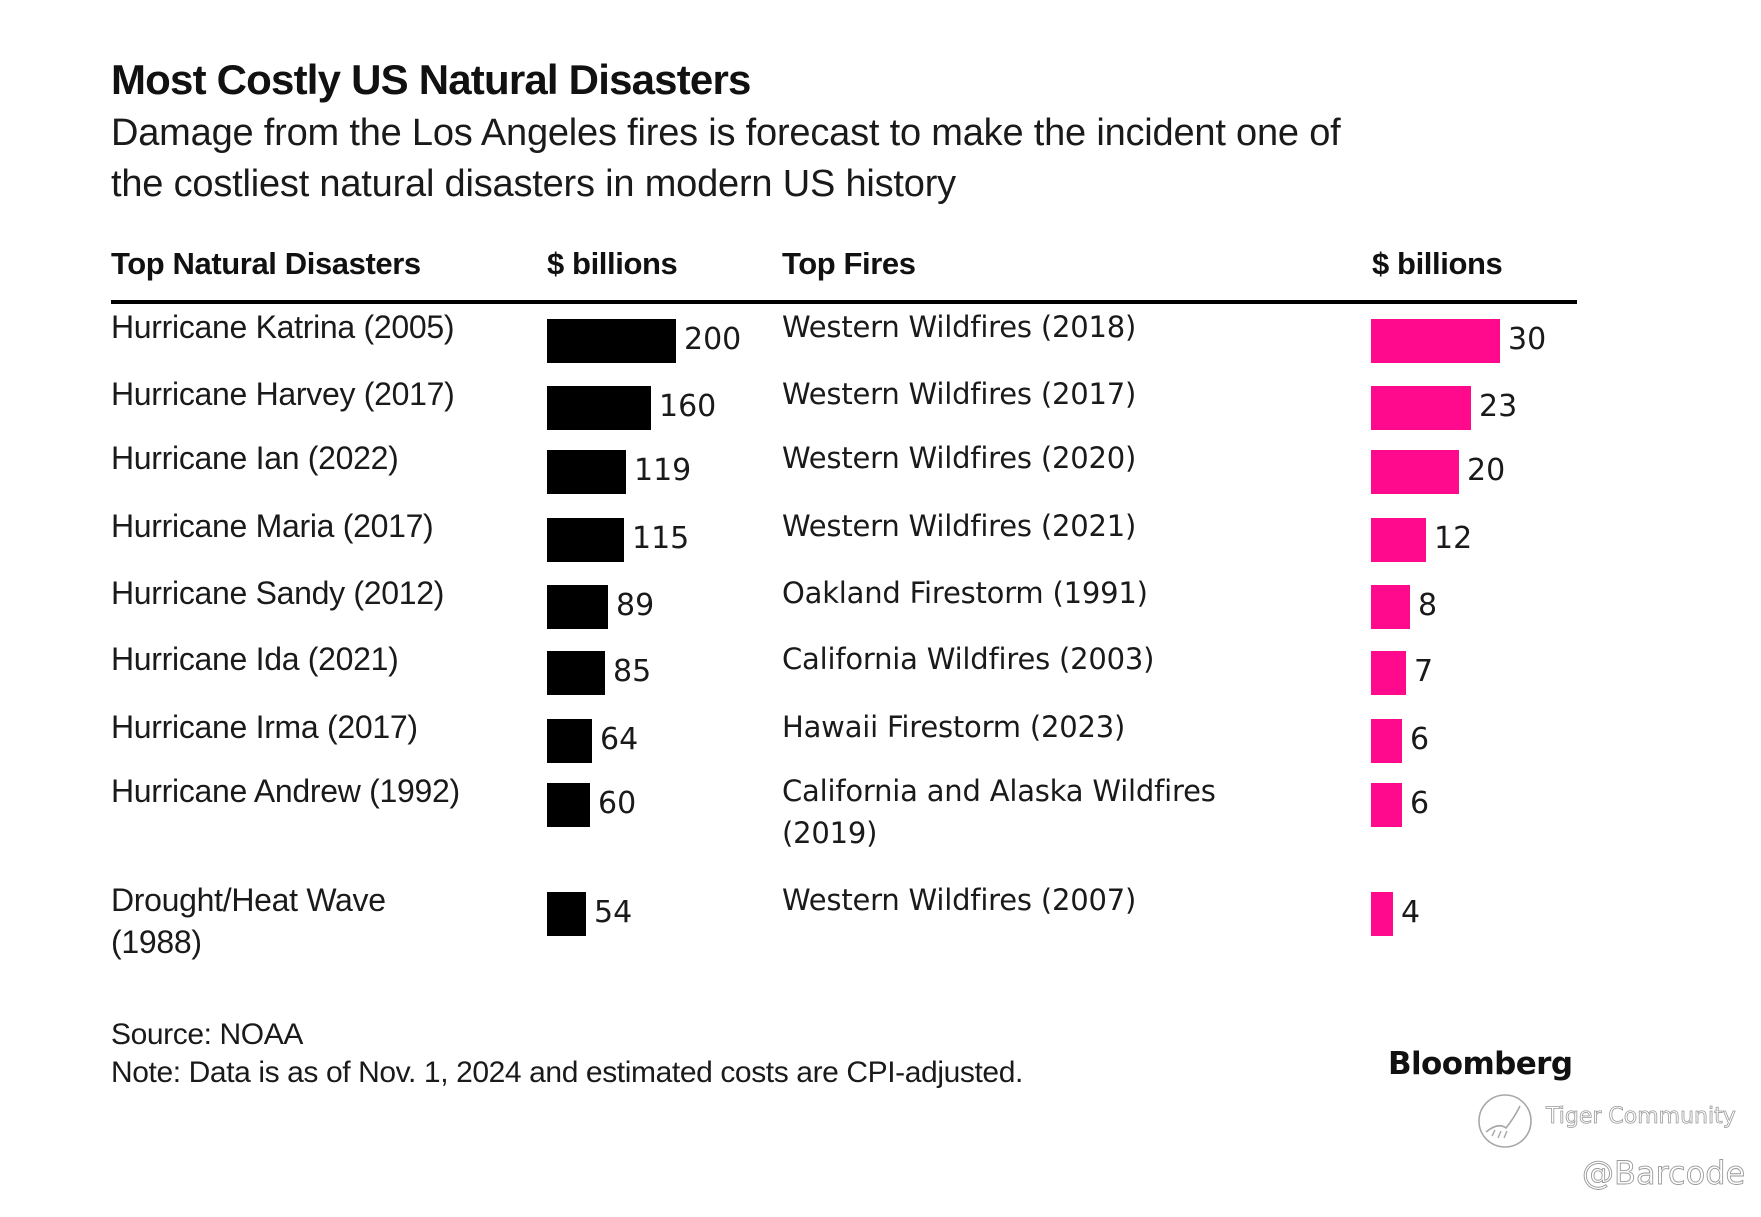 The height and width of the screenshot is (1217, 1761). What do you see at coordinates (1527, 339) in the screenshot?
I see `right-value-label: 30` at bounding box center [1527, 339].